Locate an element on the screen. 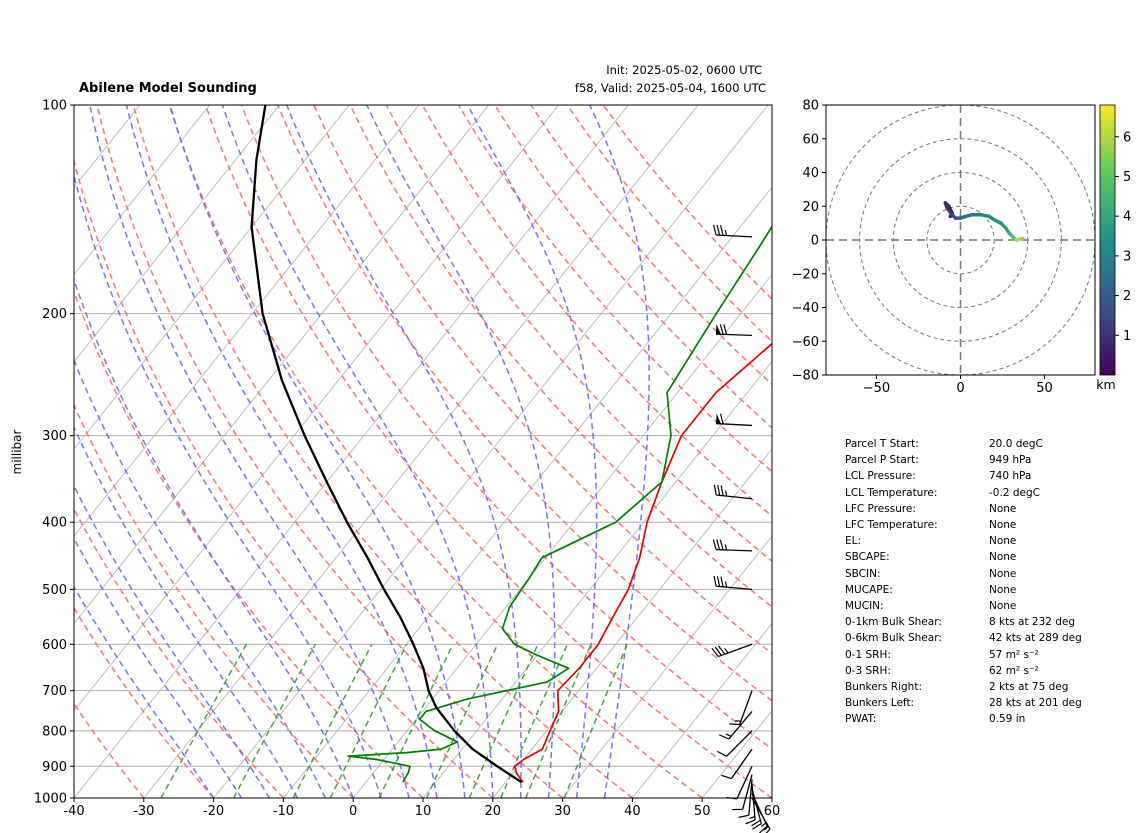  colorbar-tick-label: 1 is located at coordinates (1127, 336).